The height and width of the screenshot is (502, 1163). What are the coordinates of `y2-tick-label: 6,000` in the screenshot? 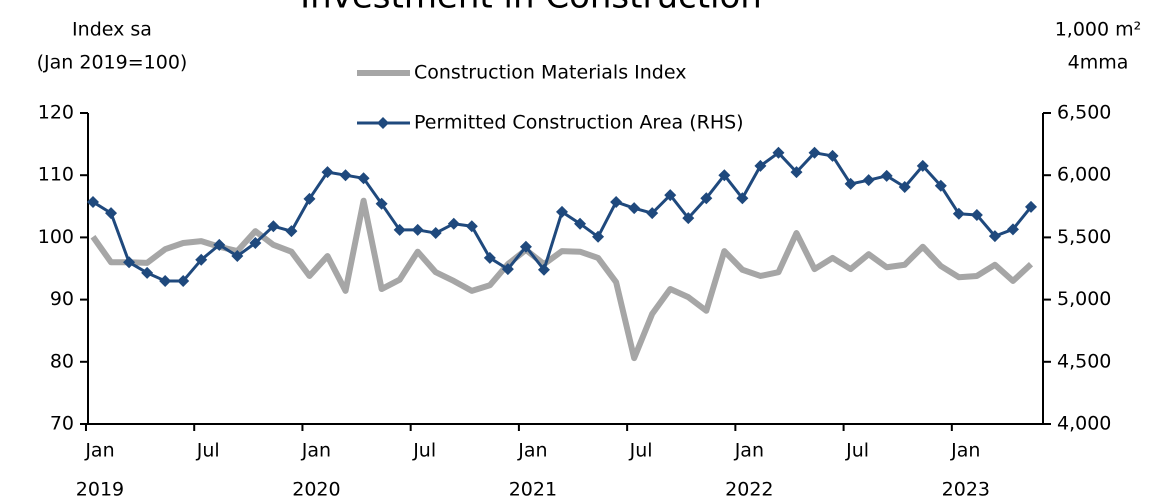 It's located at (1084, 175).